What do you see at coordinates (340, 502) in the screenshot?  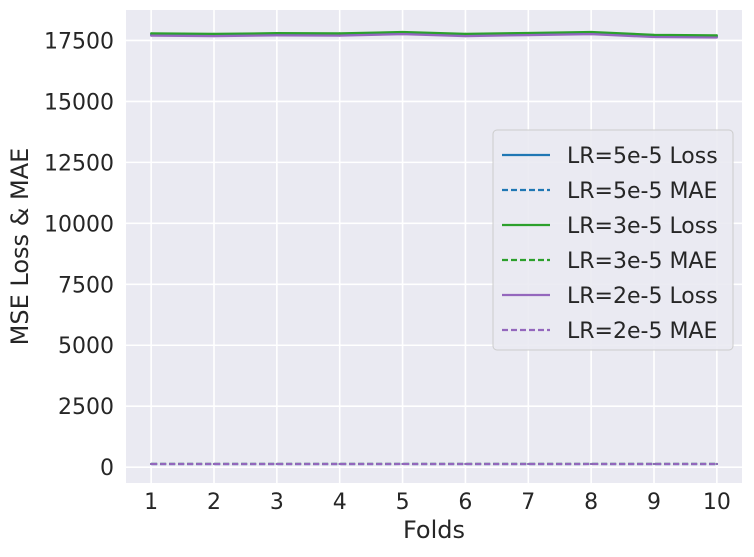 I see `x-tick-label: 4` at bounding box center [340, 502].